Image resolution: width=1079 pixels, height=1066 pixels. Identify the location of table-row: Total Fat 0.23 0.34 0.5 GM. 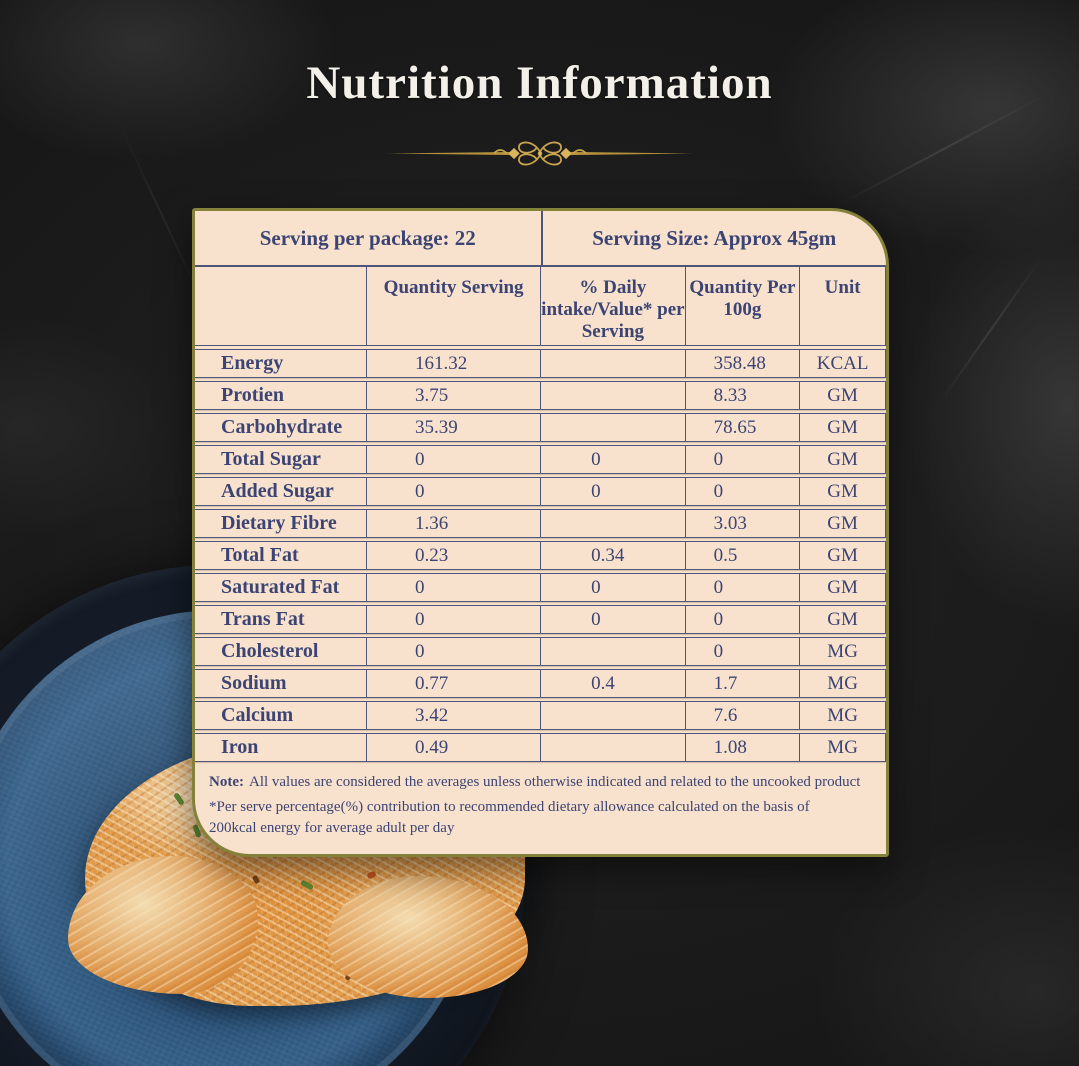
(540, 555).